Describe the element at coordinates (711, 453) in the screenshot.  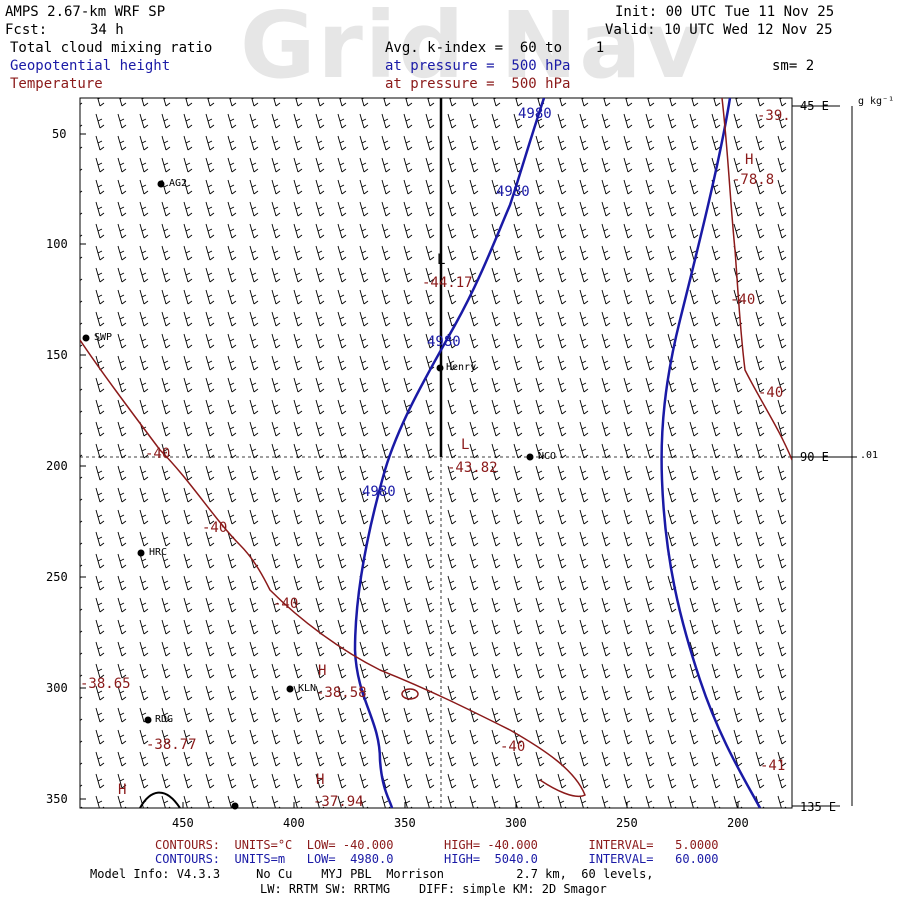
I see `height-contour-east` at that location.